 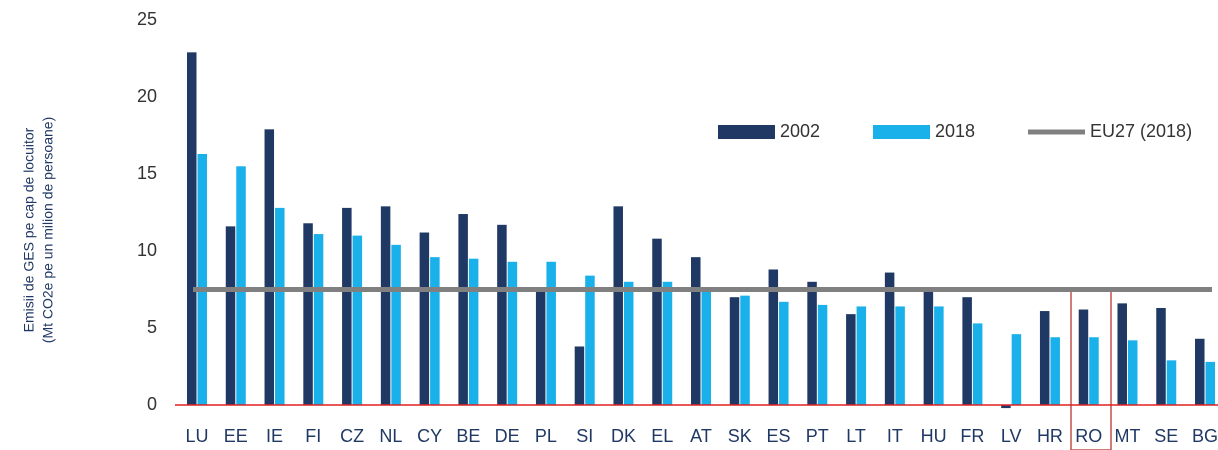 What do you see at coordinates (817, 436) in the screenshot?
I see `x-tick-label: PT` at bounding box center [817, 436].